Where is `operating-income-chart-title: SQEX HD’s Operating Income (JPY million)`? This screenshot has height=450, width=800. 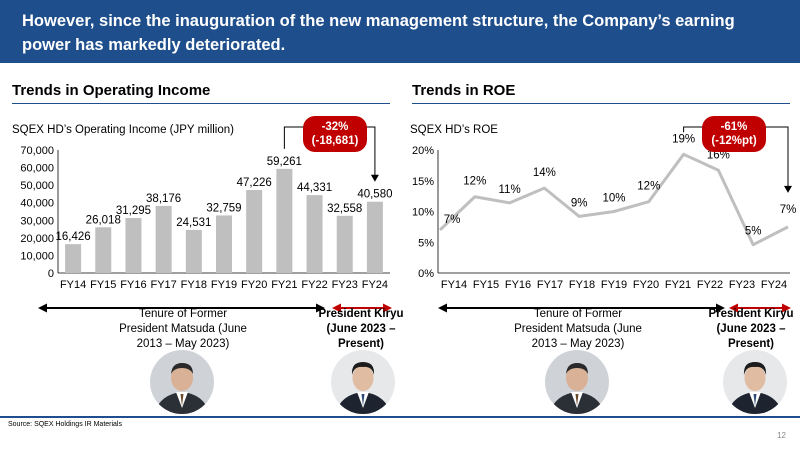
operating-income-chart-title: SQEX HD’s Operating Income (JPY million) is located at coordinates (123, 130).